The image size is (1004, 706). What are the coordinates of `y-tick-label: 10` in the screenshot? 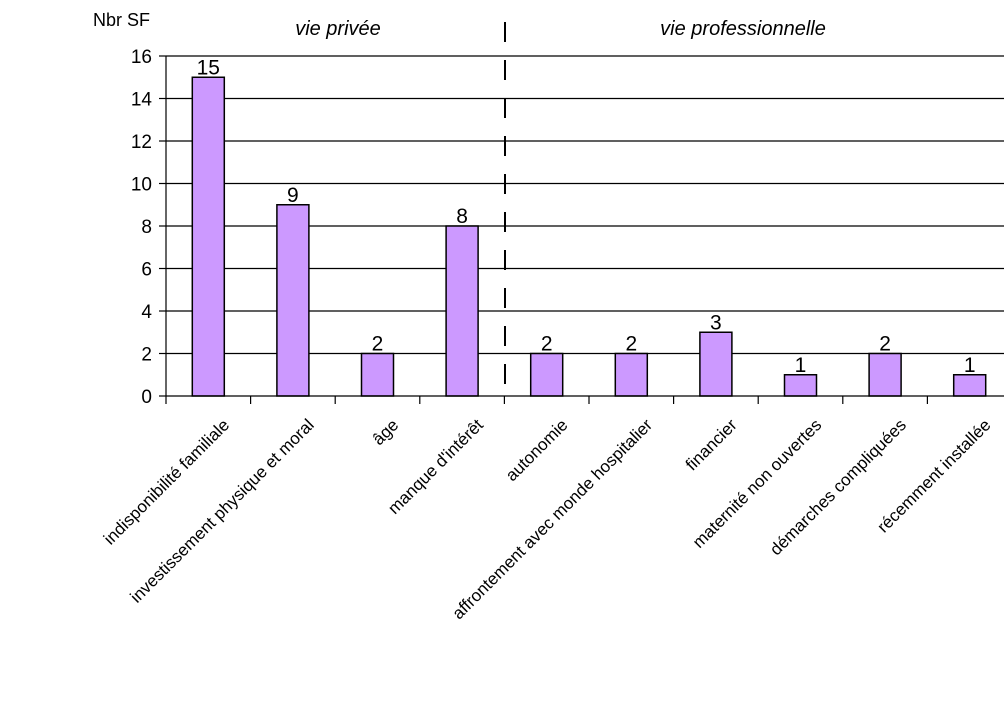 It's located at (141, 185).